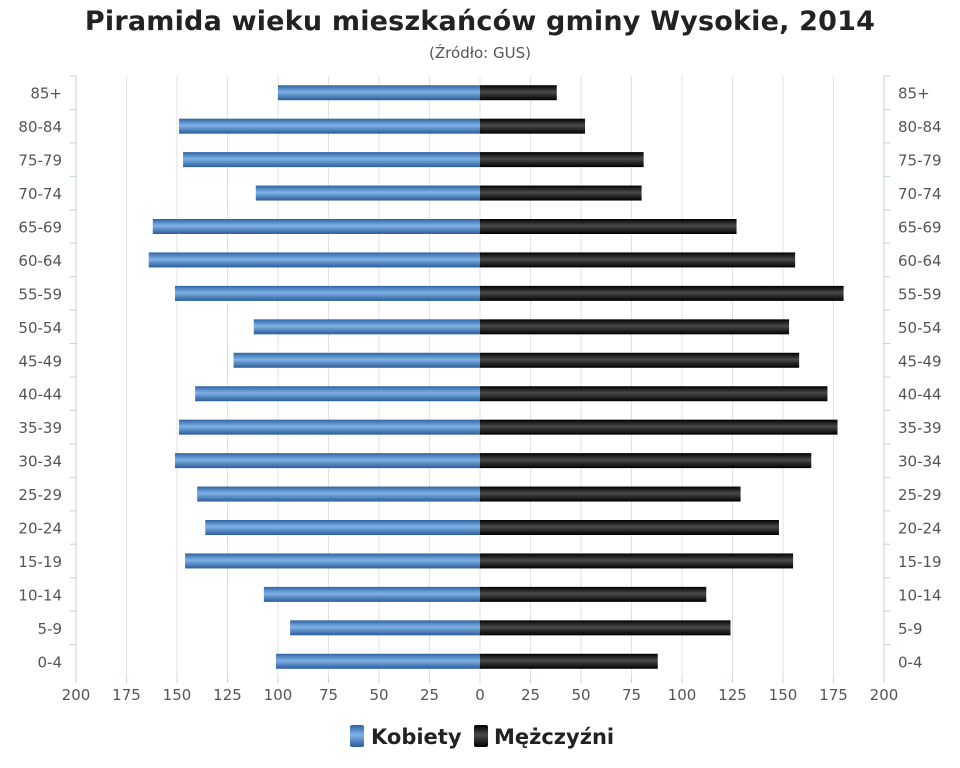 This screenshot has width=960, height=768. Describe the element at coordinates (416, 737) in the screenshot. I see `legend-label-kobiety: Kobiety` at that location.